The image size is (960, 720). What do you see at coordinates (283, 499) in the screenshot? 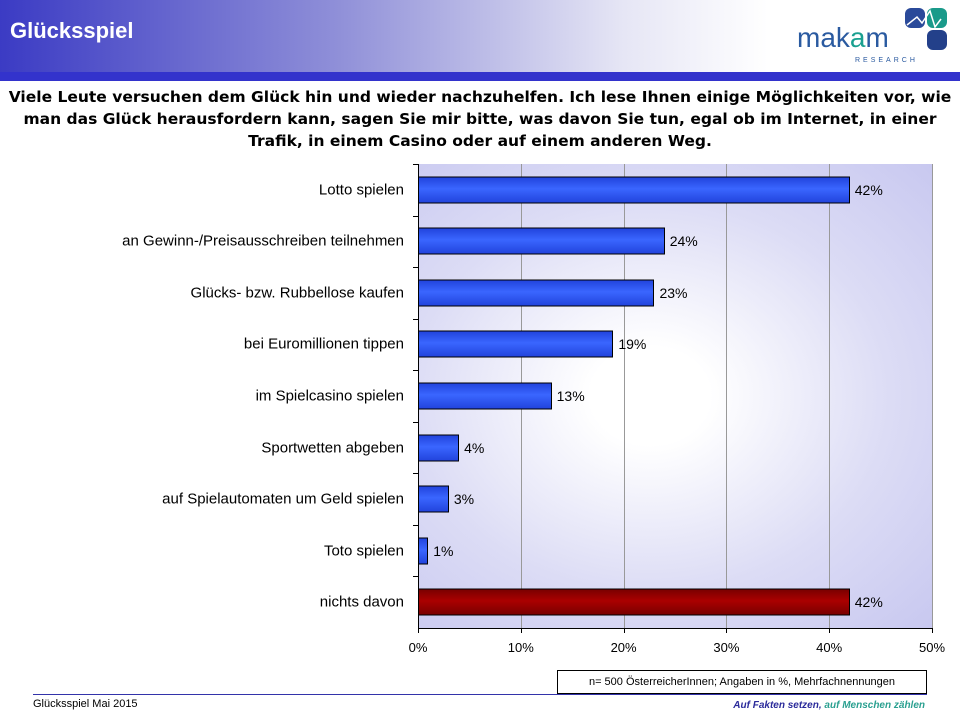
I see `category-label: auf Spielautomaten um Geld spielen` at bounding box center [283, 499].